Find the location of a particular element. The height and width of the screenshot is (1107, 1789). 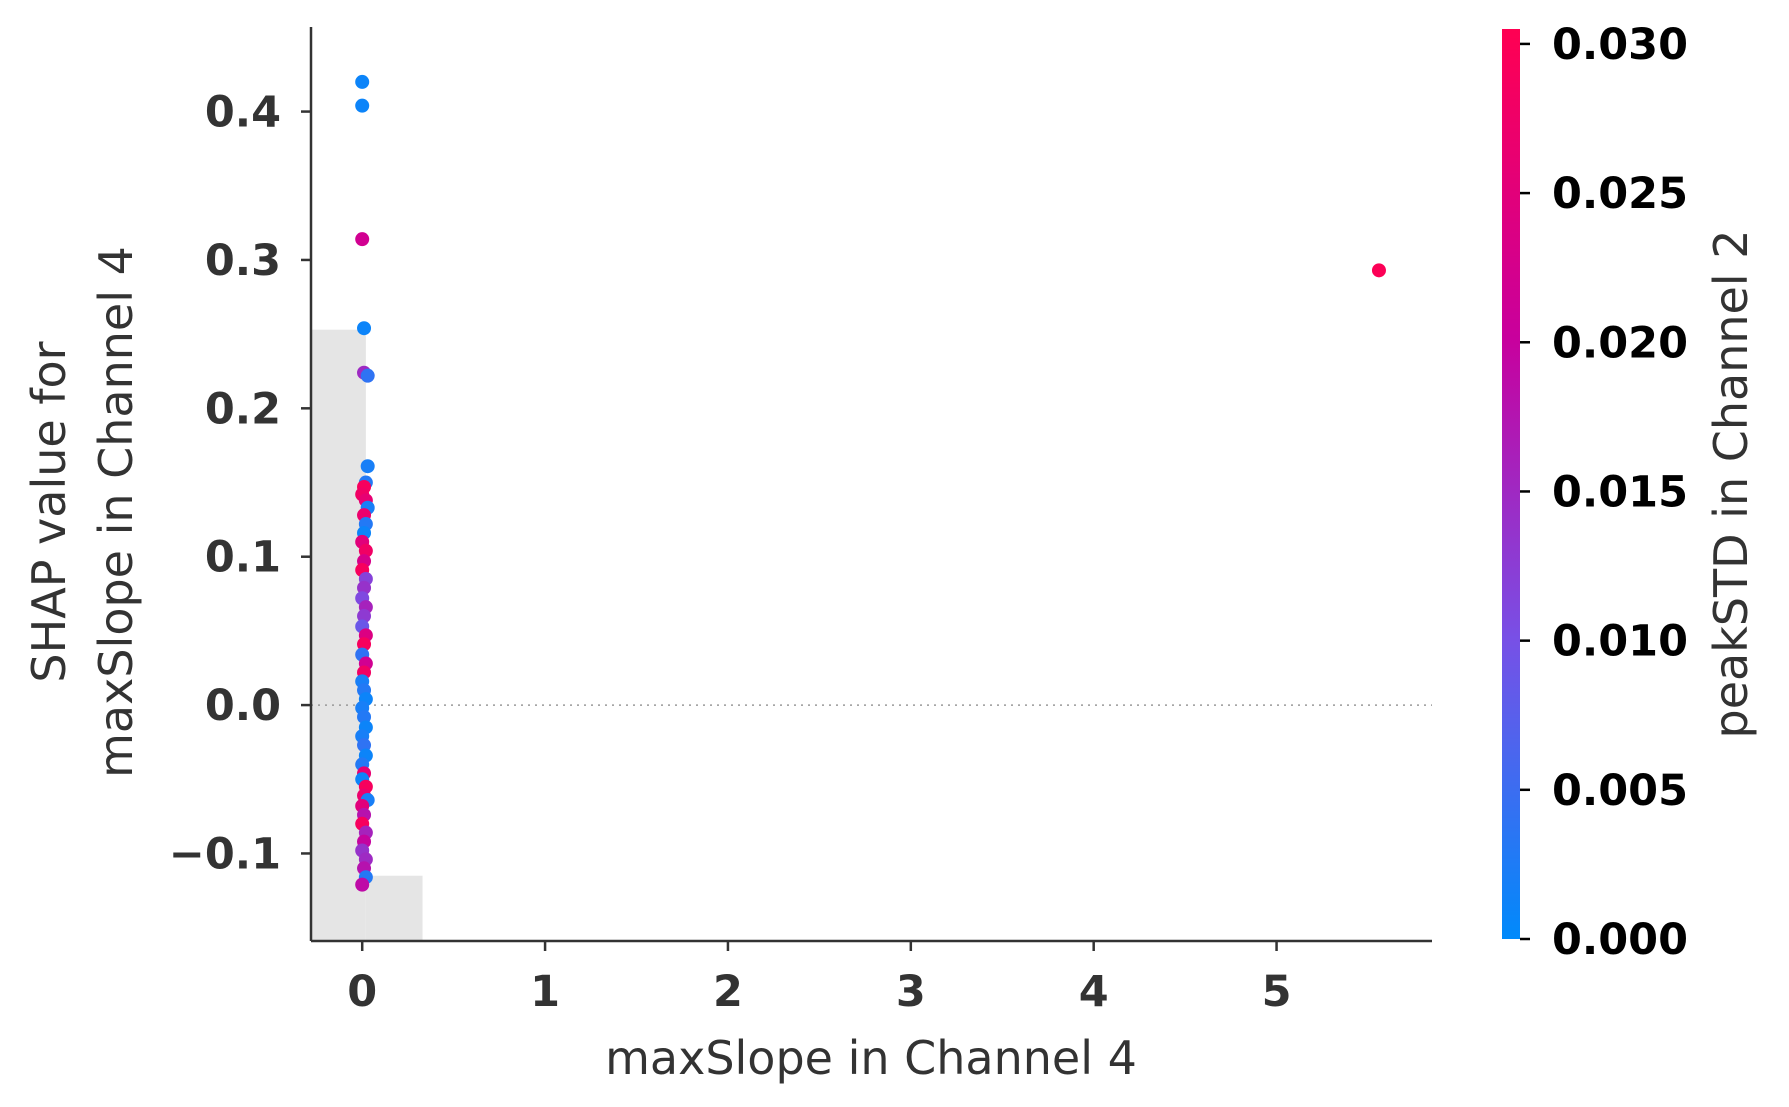

x-tick-label: 3 is located at coordinates (911, 992).